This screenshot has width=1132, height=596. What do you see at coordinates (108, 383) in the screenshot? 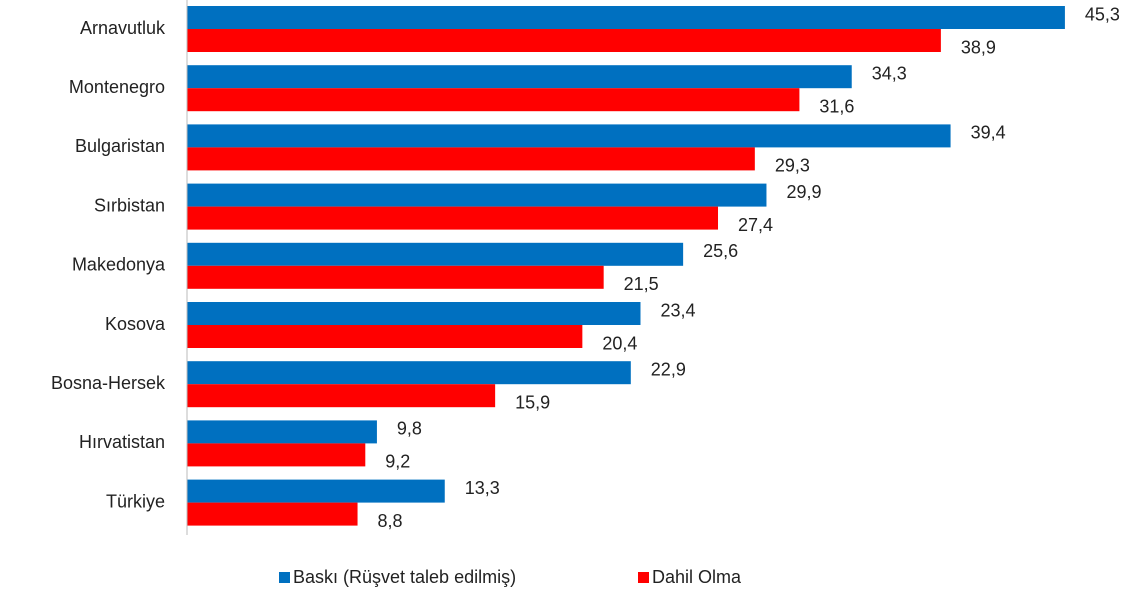
I see `y-tick-label: Bosna-Hersek` at bounding box center [108, 383].